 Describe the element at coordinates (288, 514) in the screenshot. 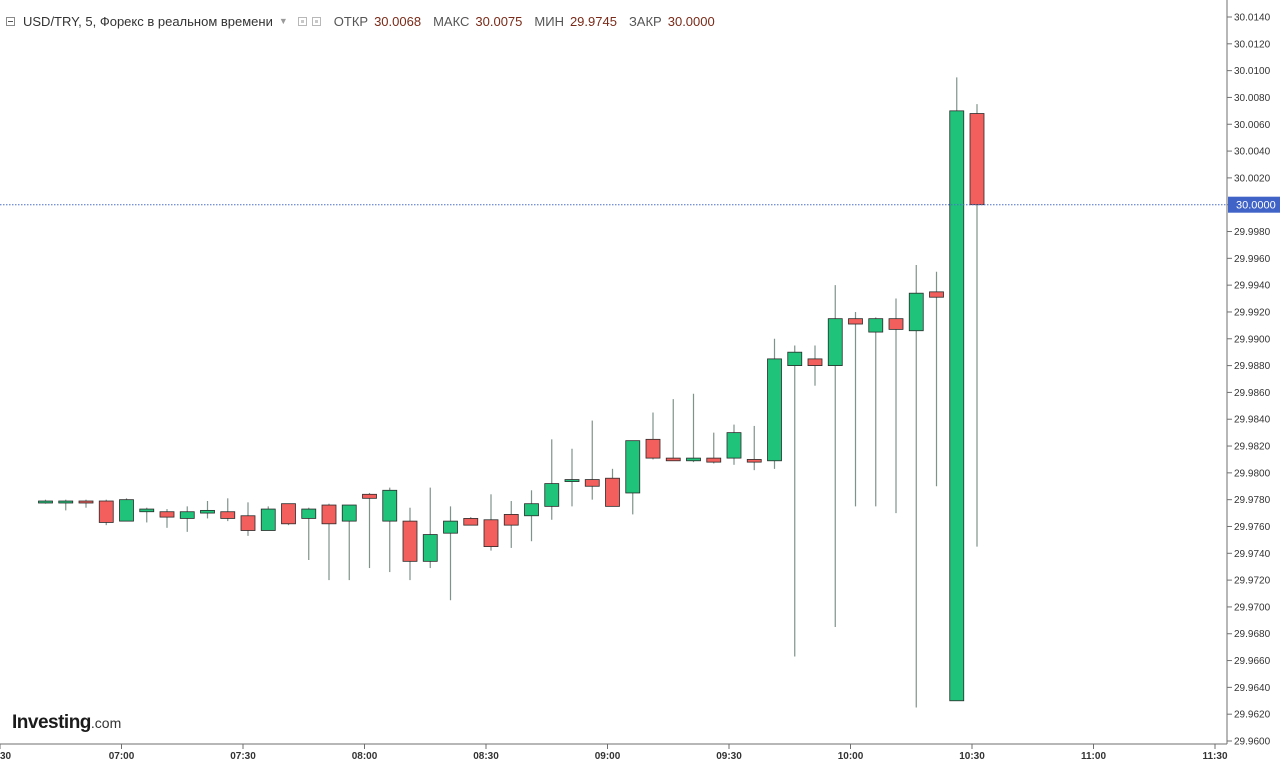

I see `candle-body-07:40` at that location.